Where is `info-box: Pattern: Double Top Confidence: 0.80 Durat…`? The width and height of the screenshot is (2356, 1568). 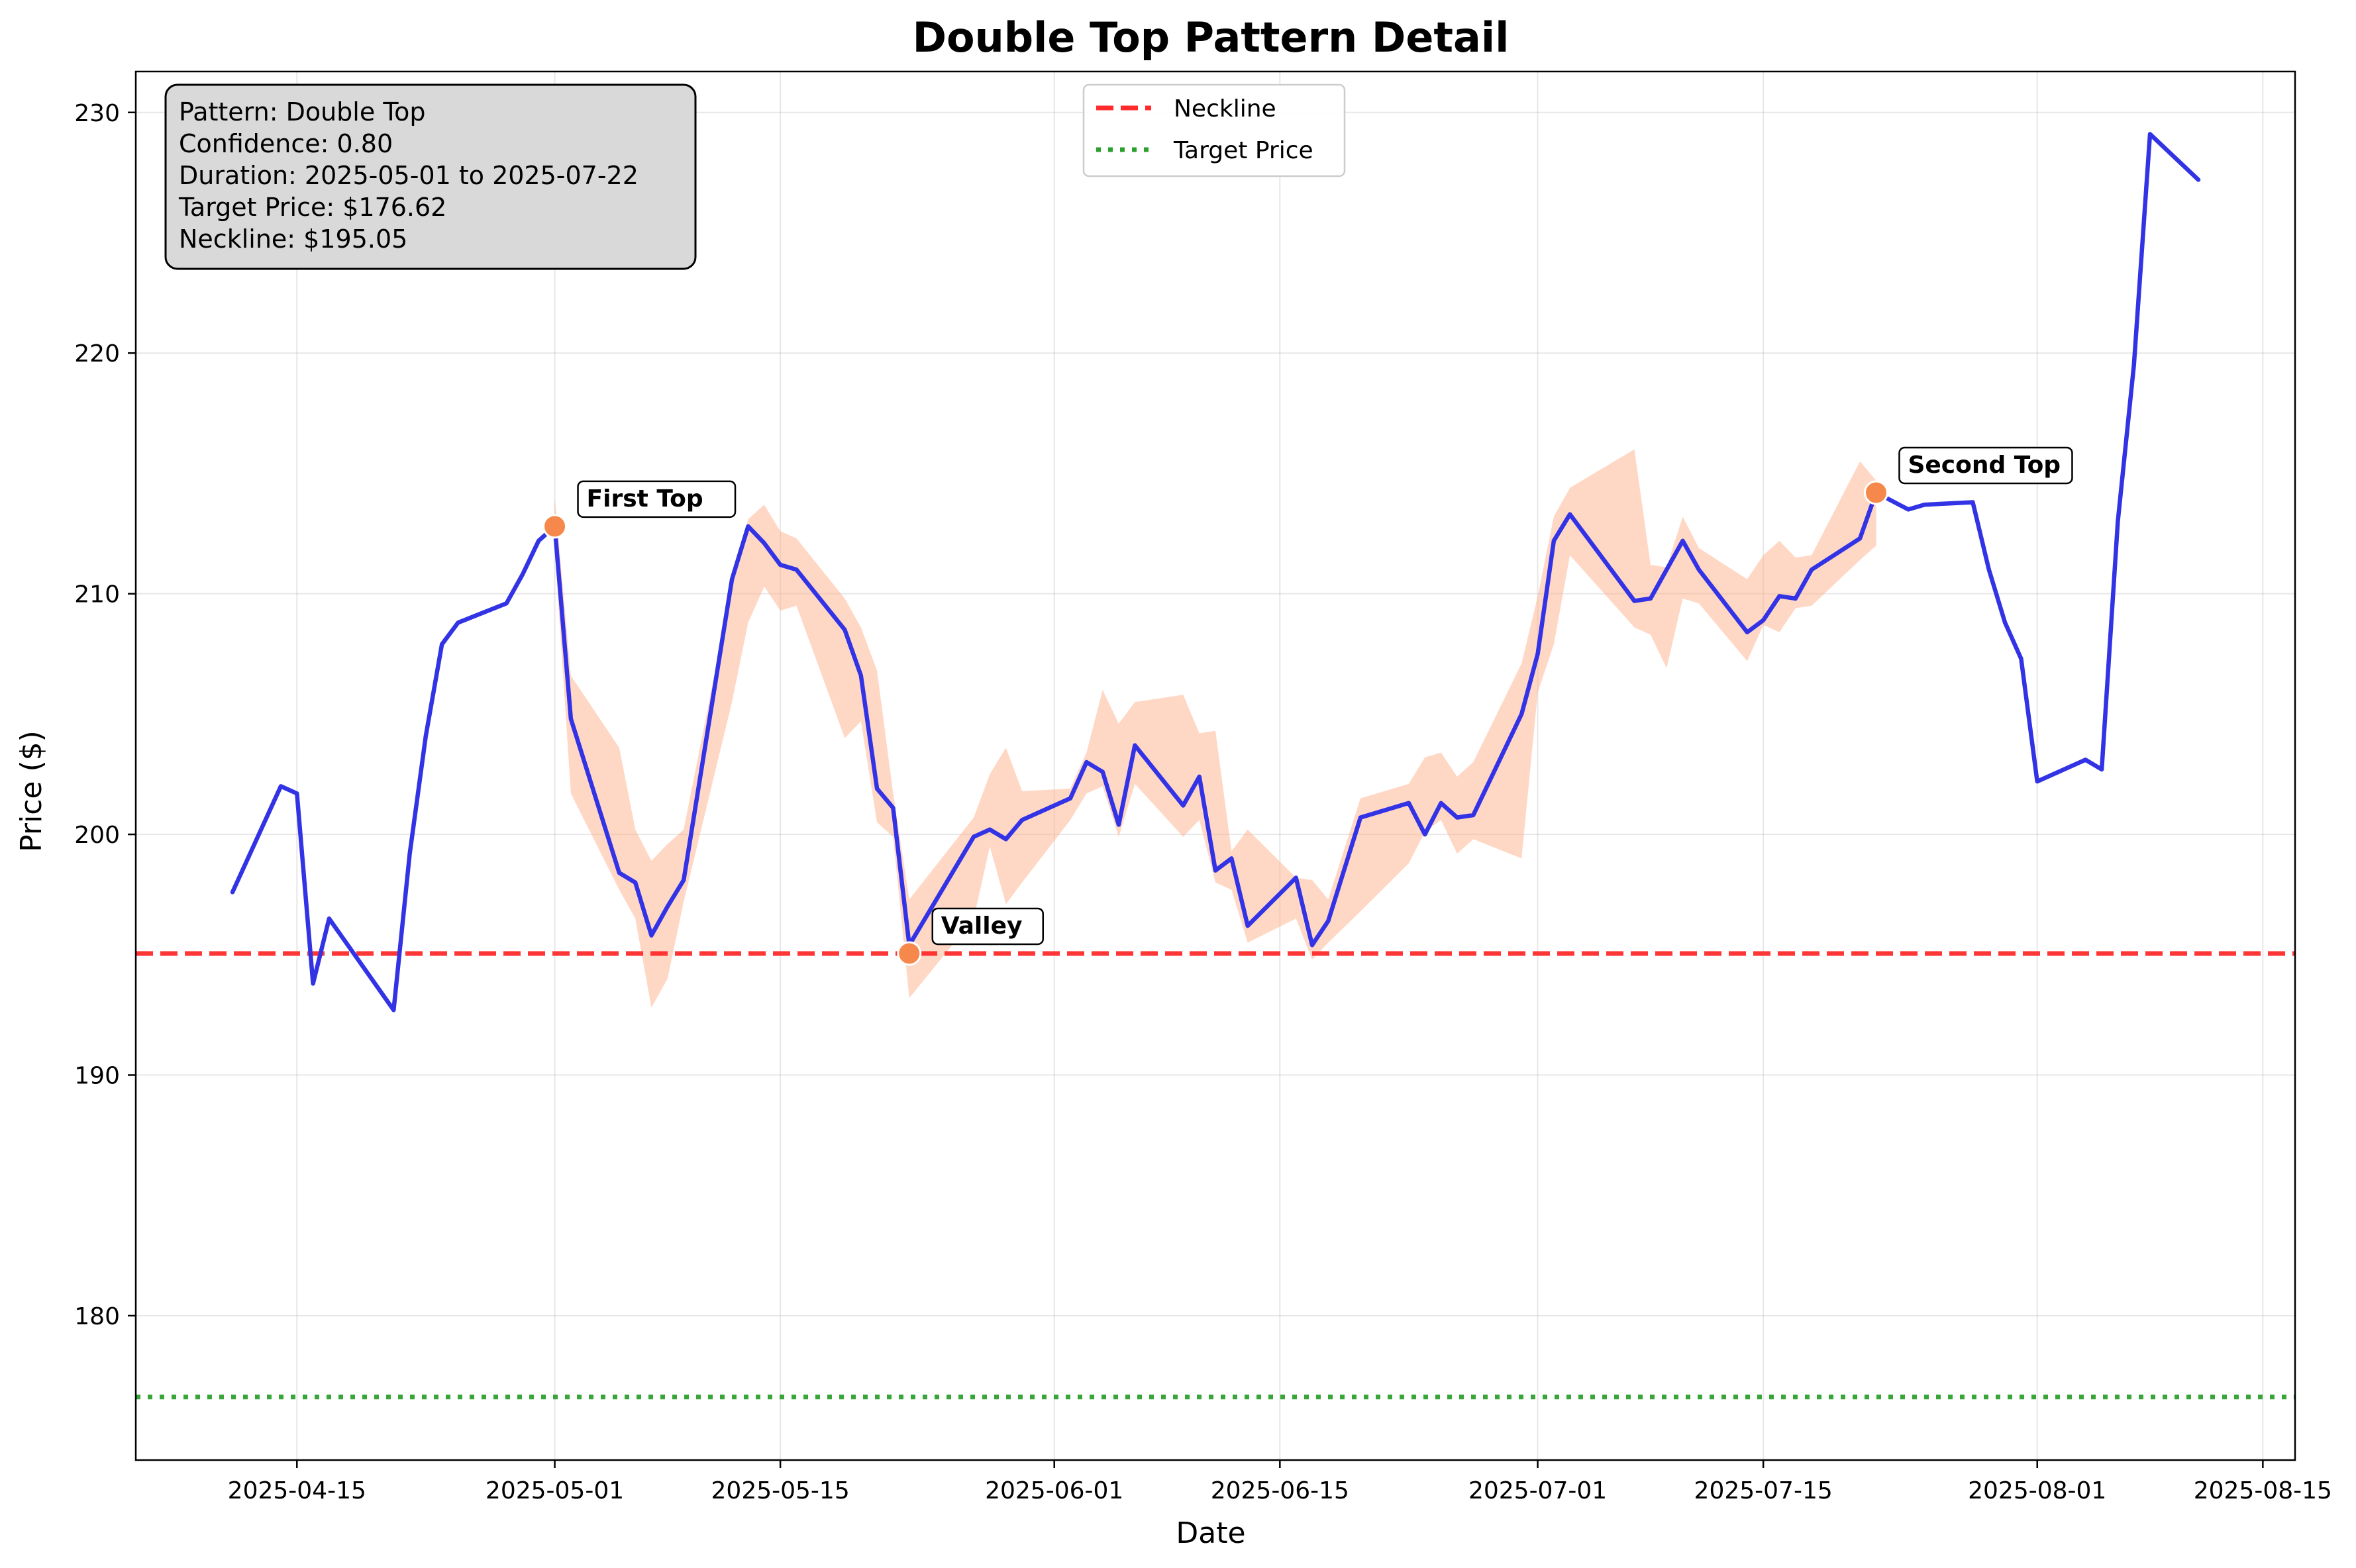 info-box: Pattern: Double Top Confidence: 0.80 Durat… is located at coordinates (430, 176).